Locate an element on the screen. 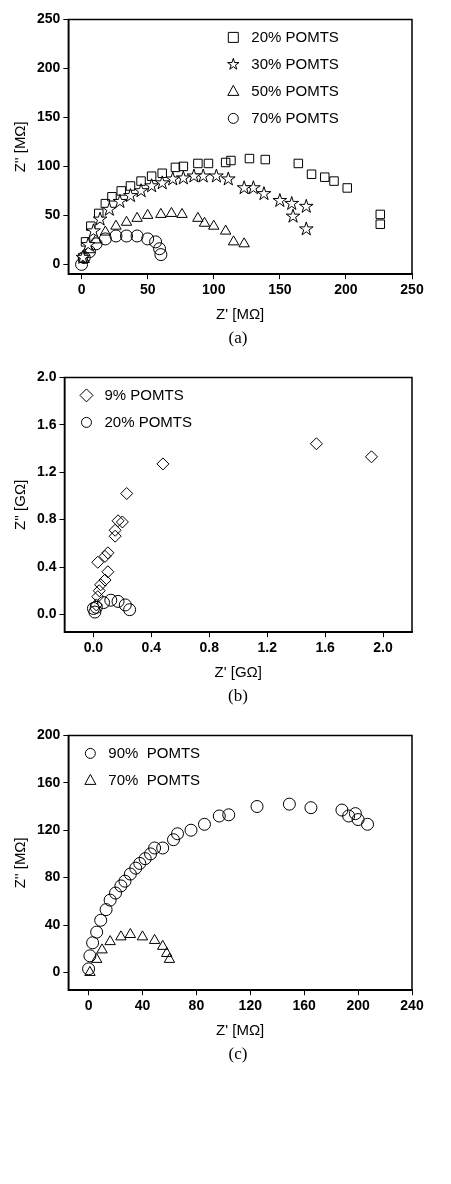 This screenshot has height=1184, width=451. y-tick-label: 0.8 is located at coordinates (46, 518).